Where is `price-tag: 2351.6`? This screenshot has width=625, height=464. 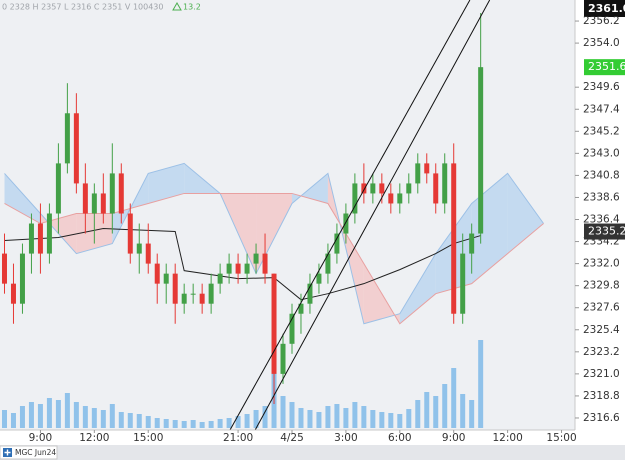 price-tag: 2351.6 is located at coordinates (606, 66).